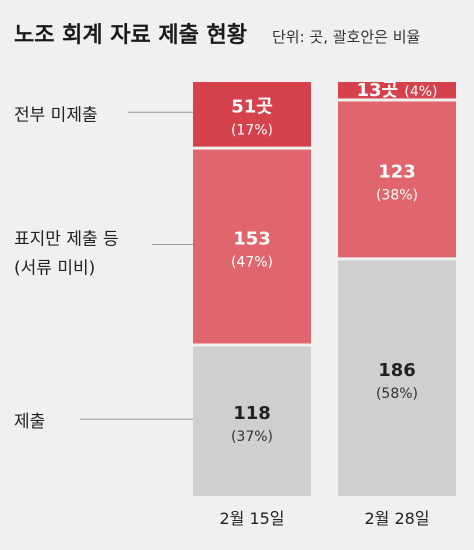  What do you see at coordinates (397, 370) in the screenshot?
I see `value-label: 186` at bounding box center [397, 370].